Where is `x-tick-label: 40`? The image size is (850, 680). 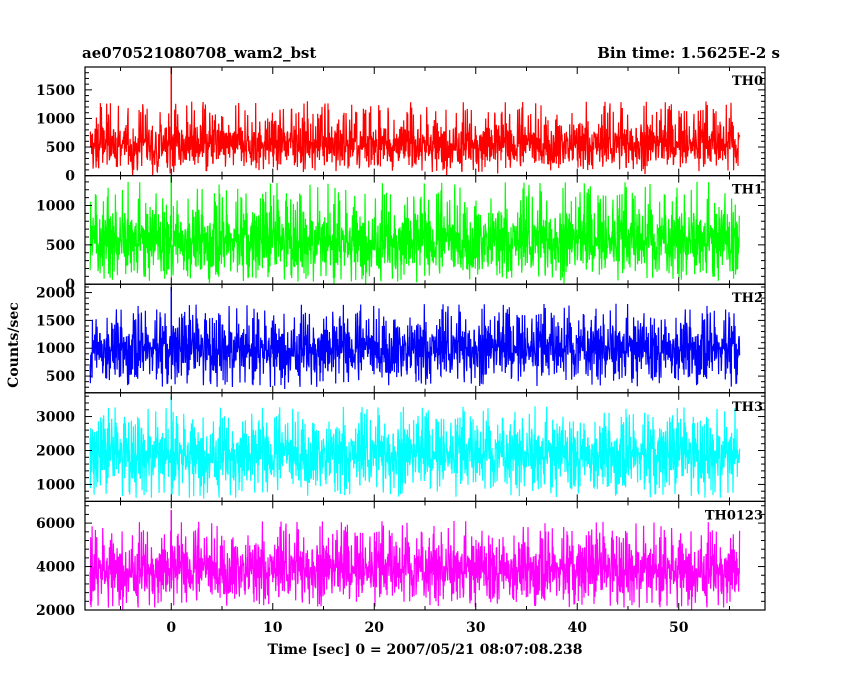 x-tick-label: 40 is located at coordinates (577, 628).